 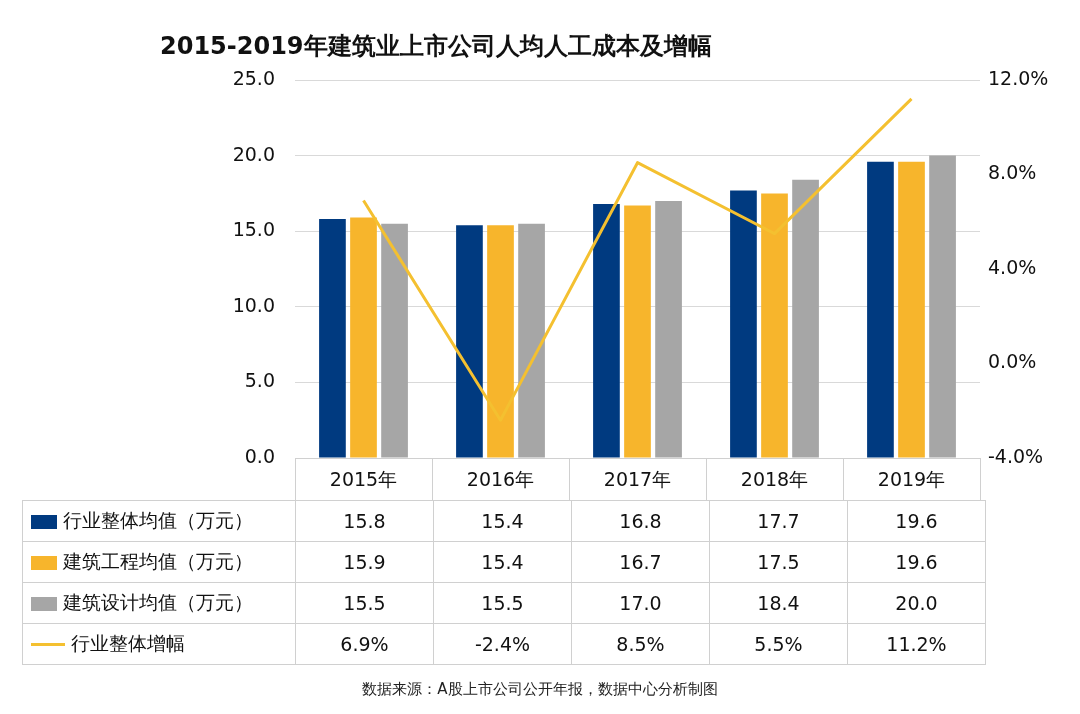 What do you see at coordinates (158, 602) in the screenshot?
I see `legend-label: 建筑设计均值（万元）` at bounding box center [158, 602].